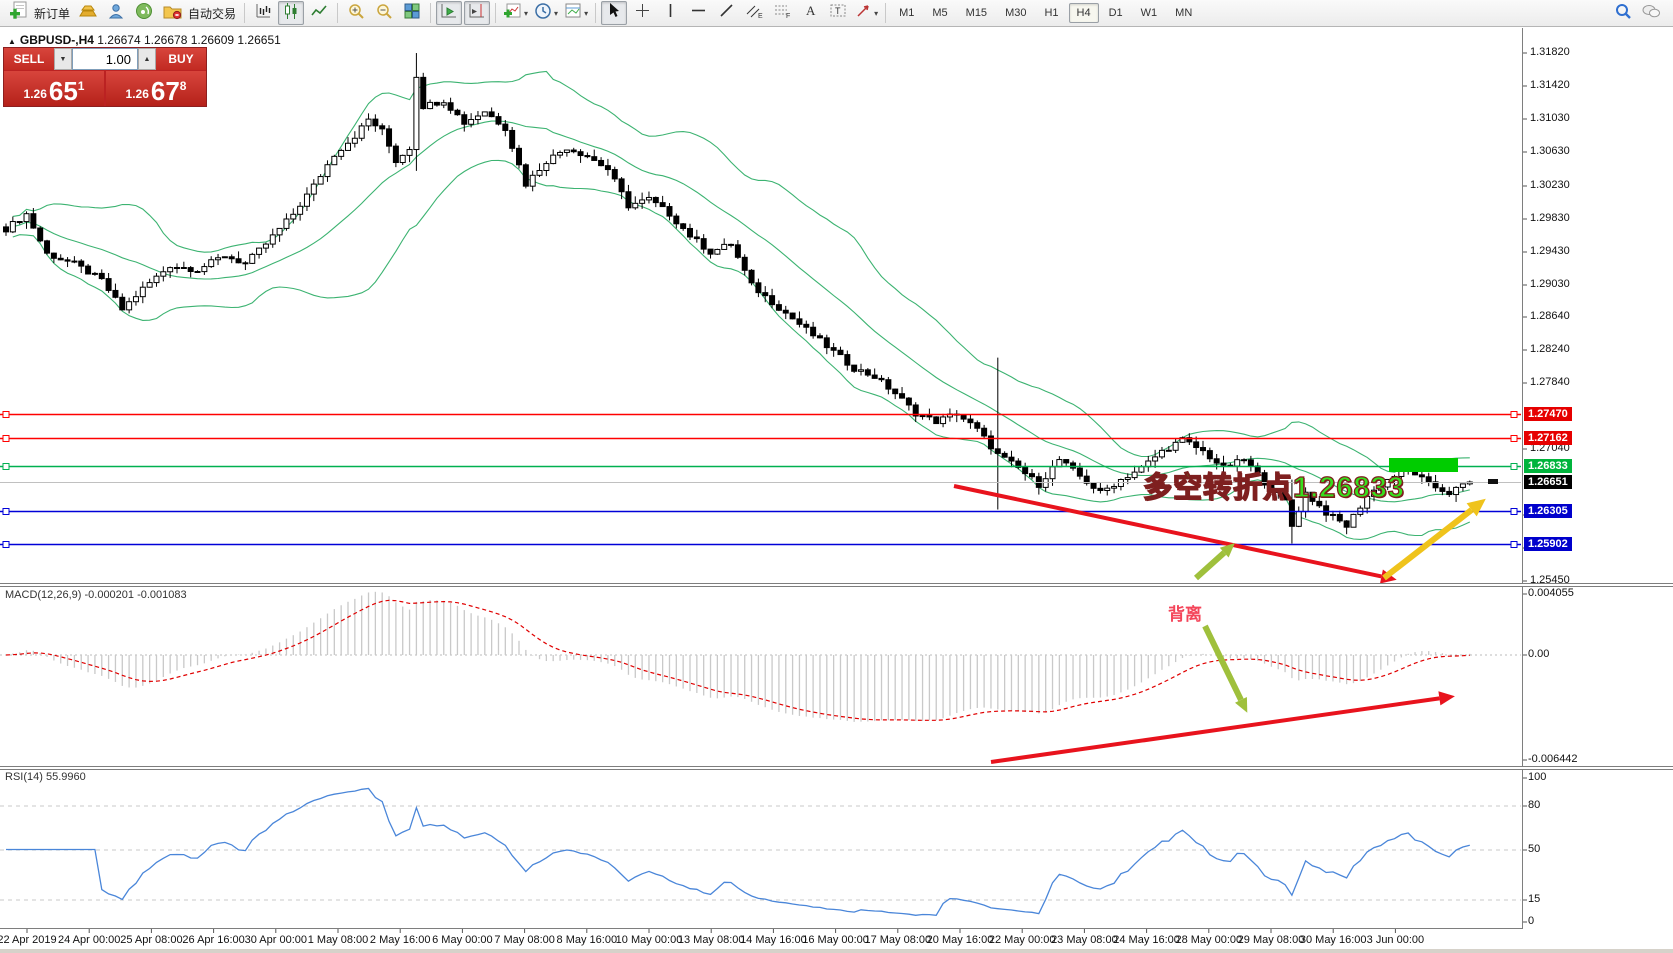  Describe the element at coordinates (838, 13) in the screenshot. I see `label-button: T` at that location.